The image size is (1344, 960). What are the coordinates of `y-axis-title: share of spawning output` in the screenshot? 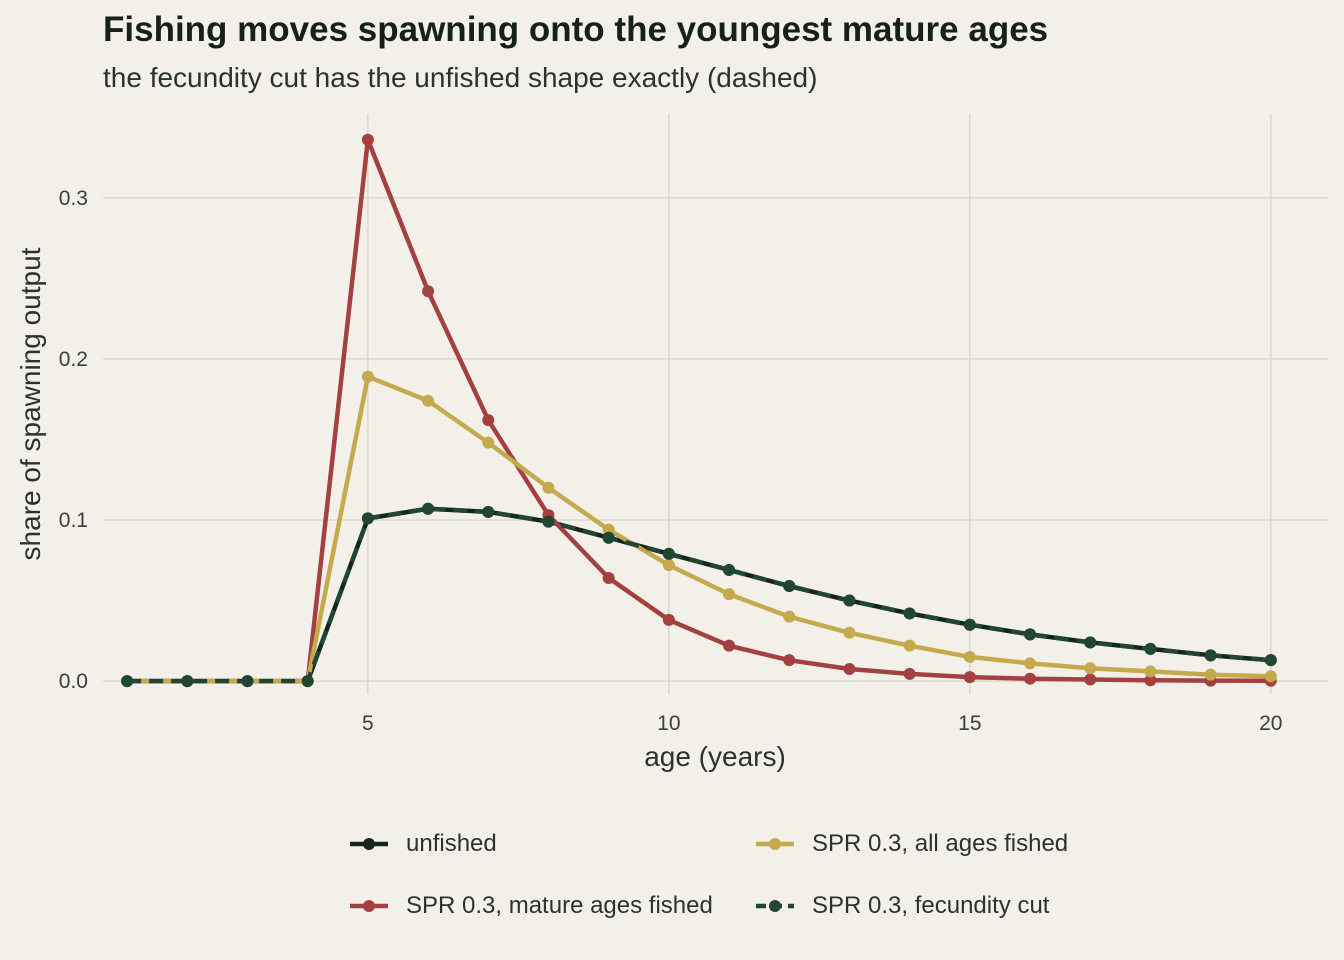 It's located at (30, 403).